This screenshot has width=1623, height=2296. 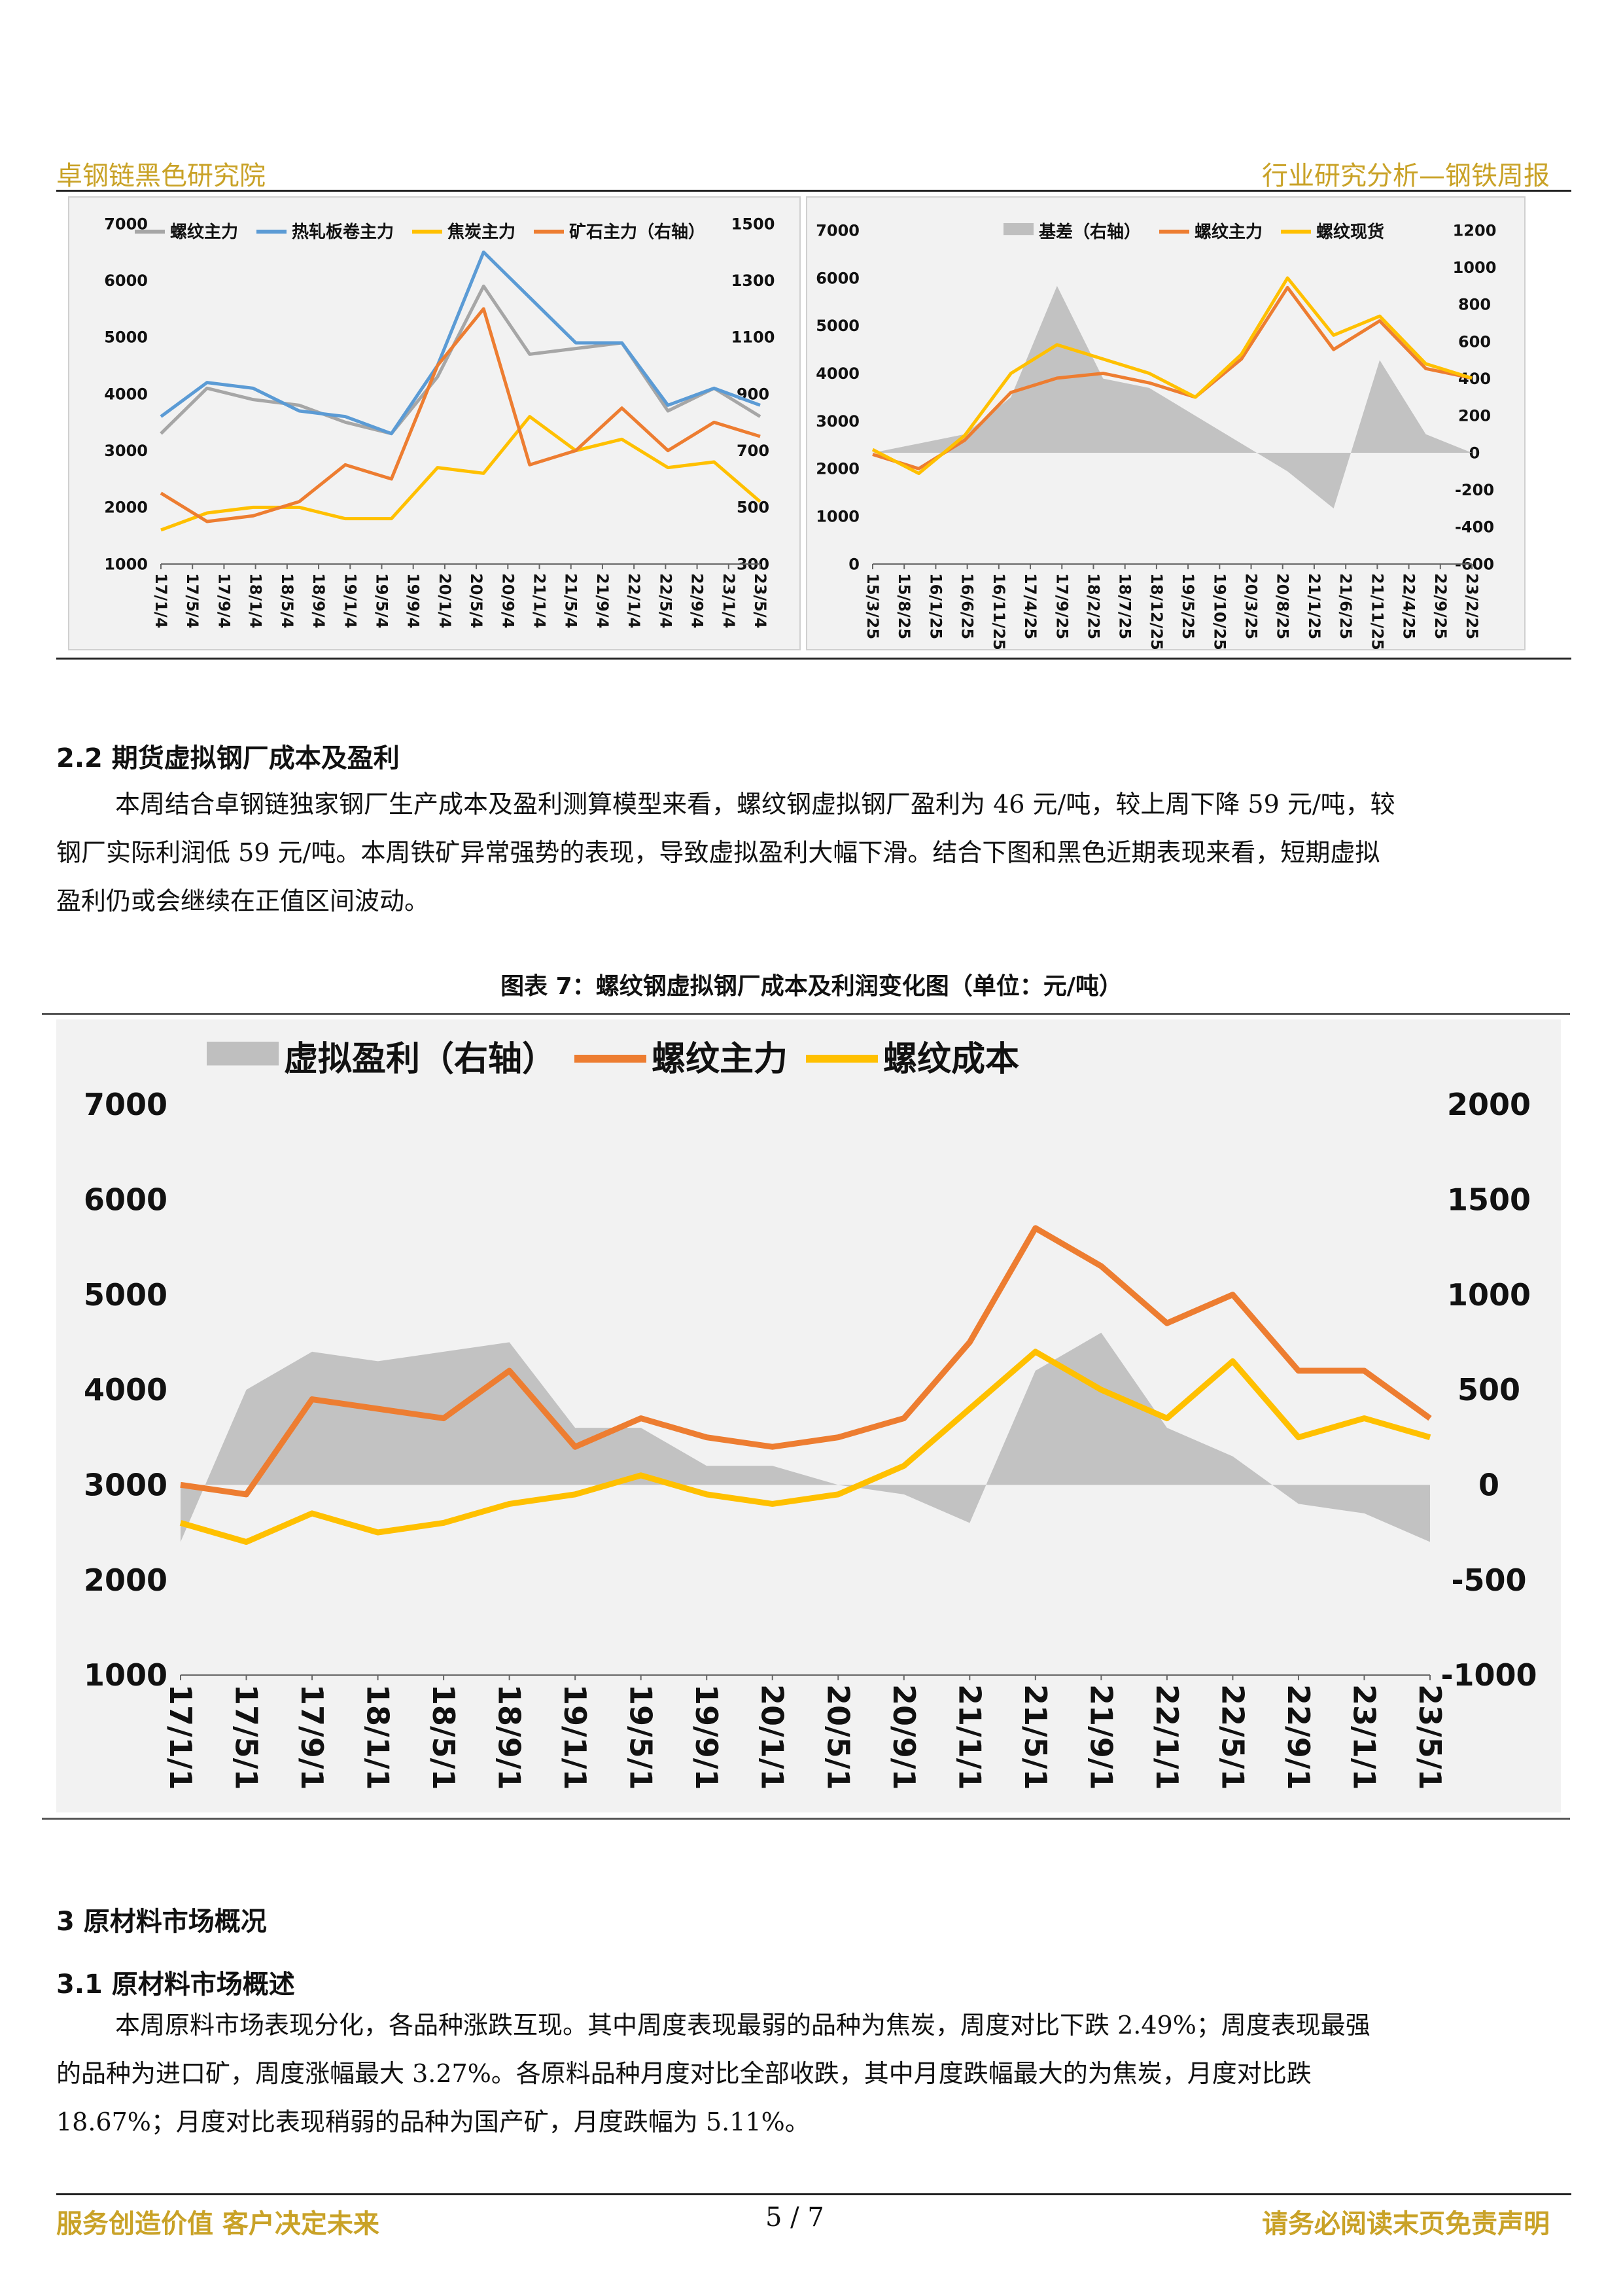 What do you see at coordinates (571, 600) in the screenshot?
I see `x-tick-label: 21/5/4` at bounding box center [571, 600].